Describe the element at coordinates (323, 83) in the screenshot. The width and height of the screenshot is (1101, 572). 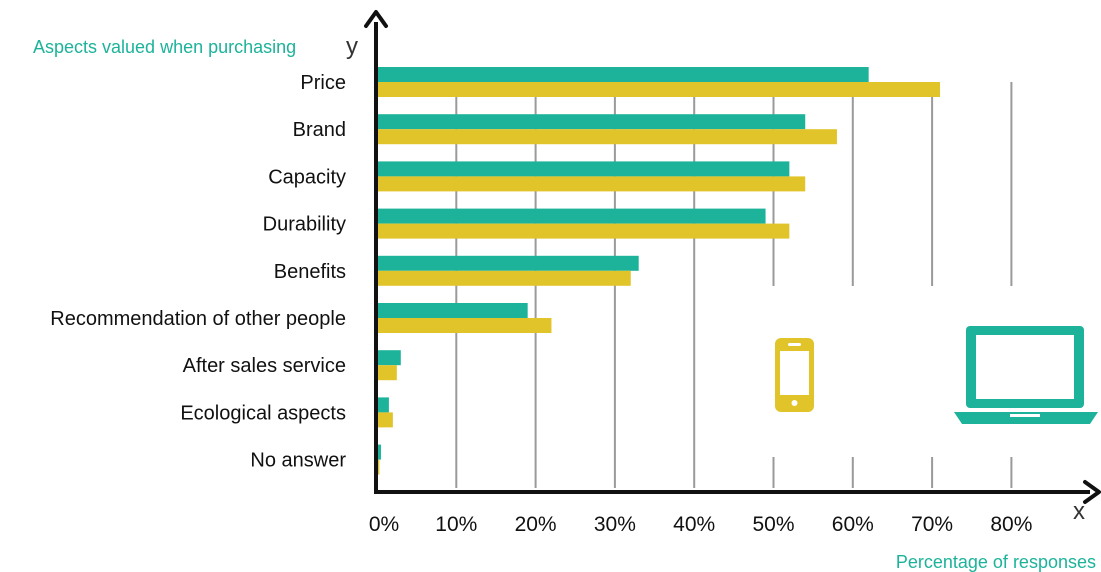
I see `category-label: Price` at that location.